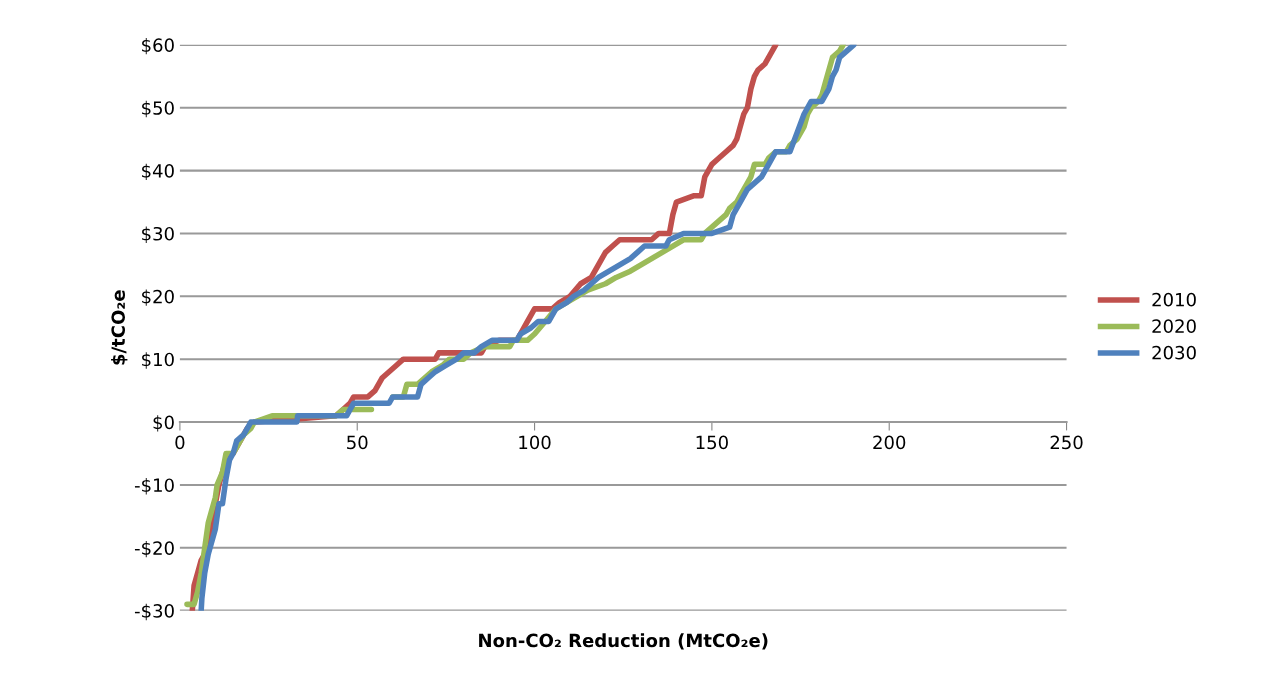 The width and height of the screenshot is (1285, 690). Describe the element at coordinates (712, 442) in the screenshot. I see `x-tick-label: 150` at that location.